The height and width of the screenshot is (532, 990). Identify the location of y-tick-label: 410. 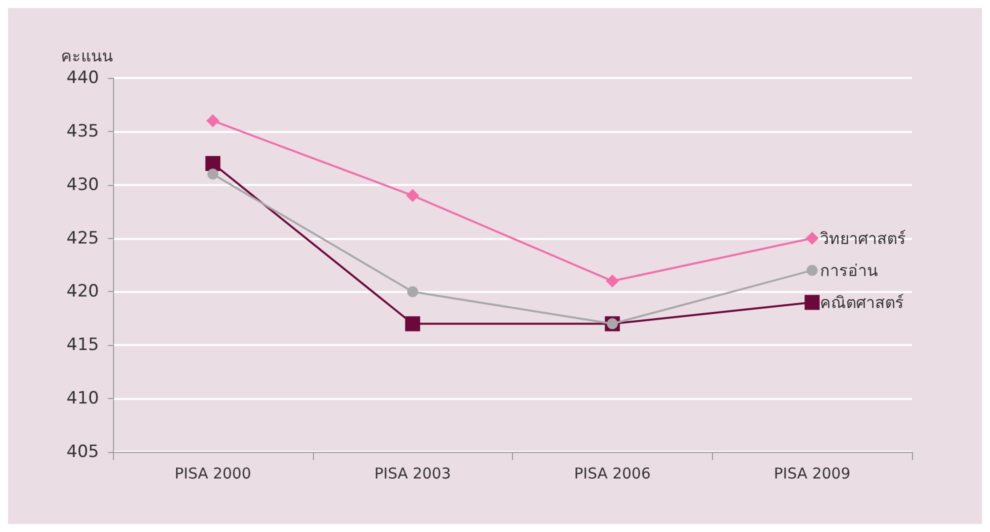
(82, 398).